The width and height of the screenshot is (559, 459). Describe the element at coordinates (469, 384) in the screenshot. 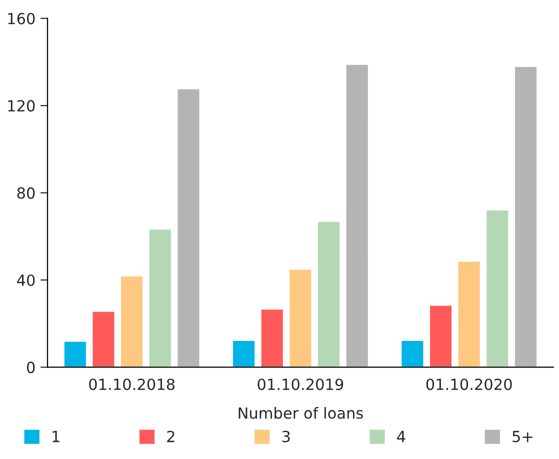

I see `x-tick-label: 01.10.2020` at that location.